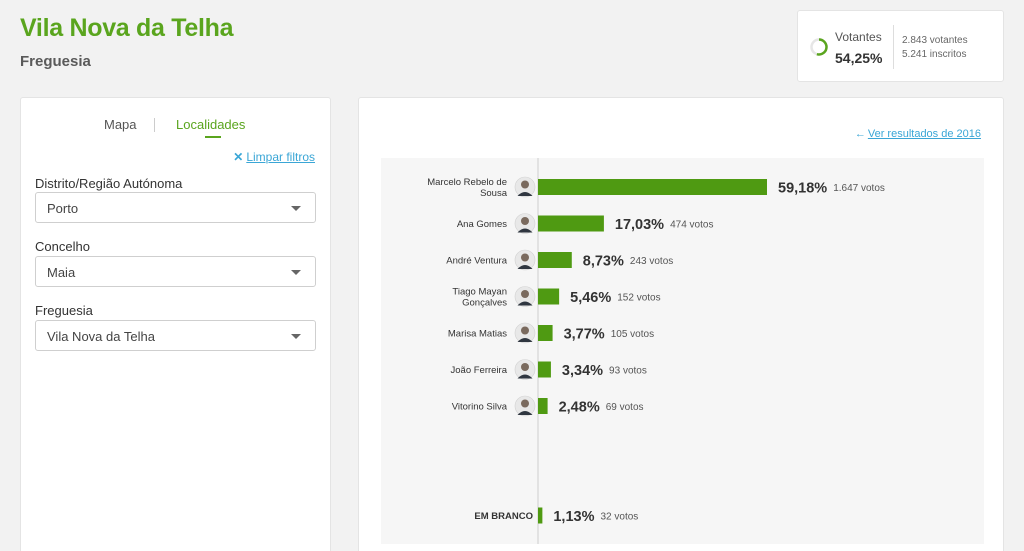 The image size is (1024, 551). Describe the element at coordinates (893, 47) in the screenshot. I see `turnout-divider` at that location.